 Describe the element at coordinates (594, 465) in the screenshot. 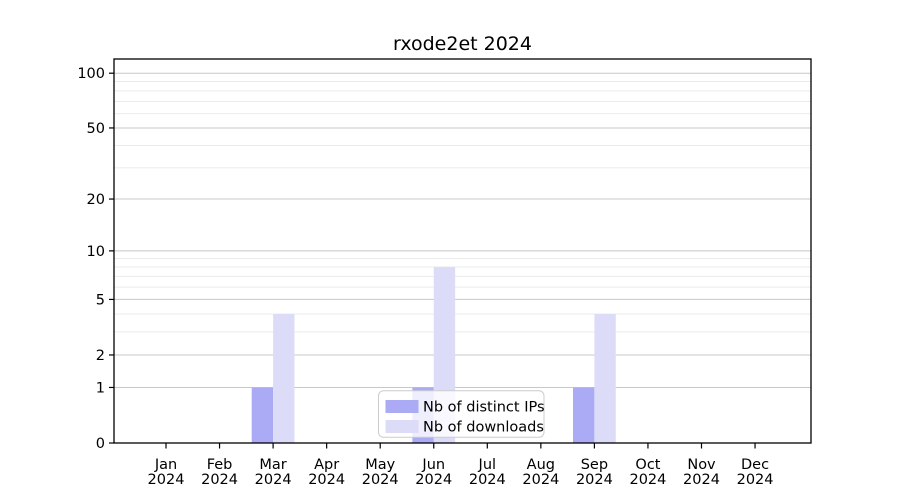

I see `x-tick-label-month: Sep` at that location.